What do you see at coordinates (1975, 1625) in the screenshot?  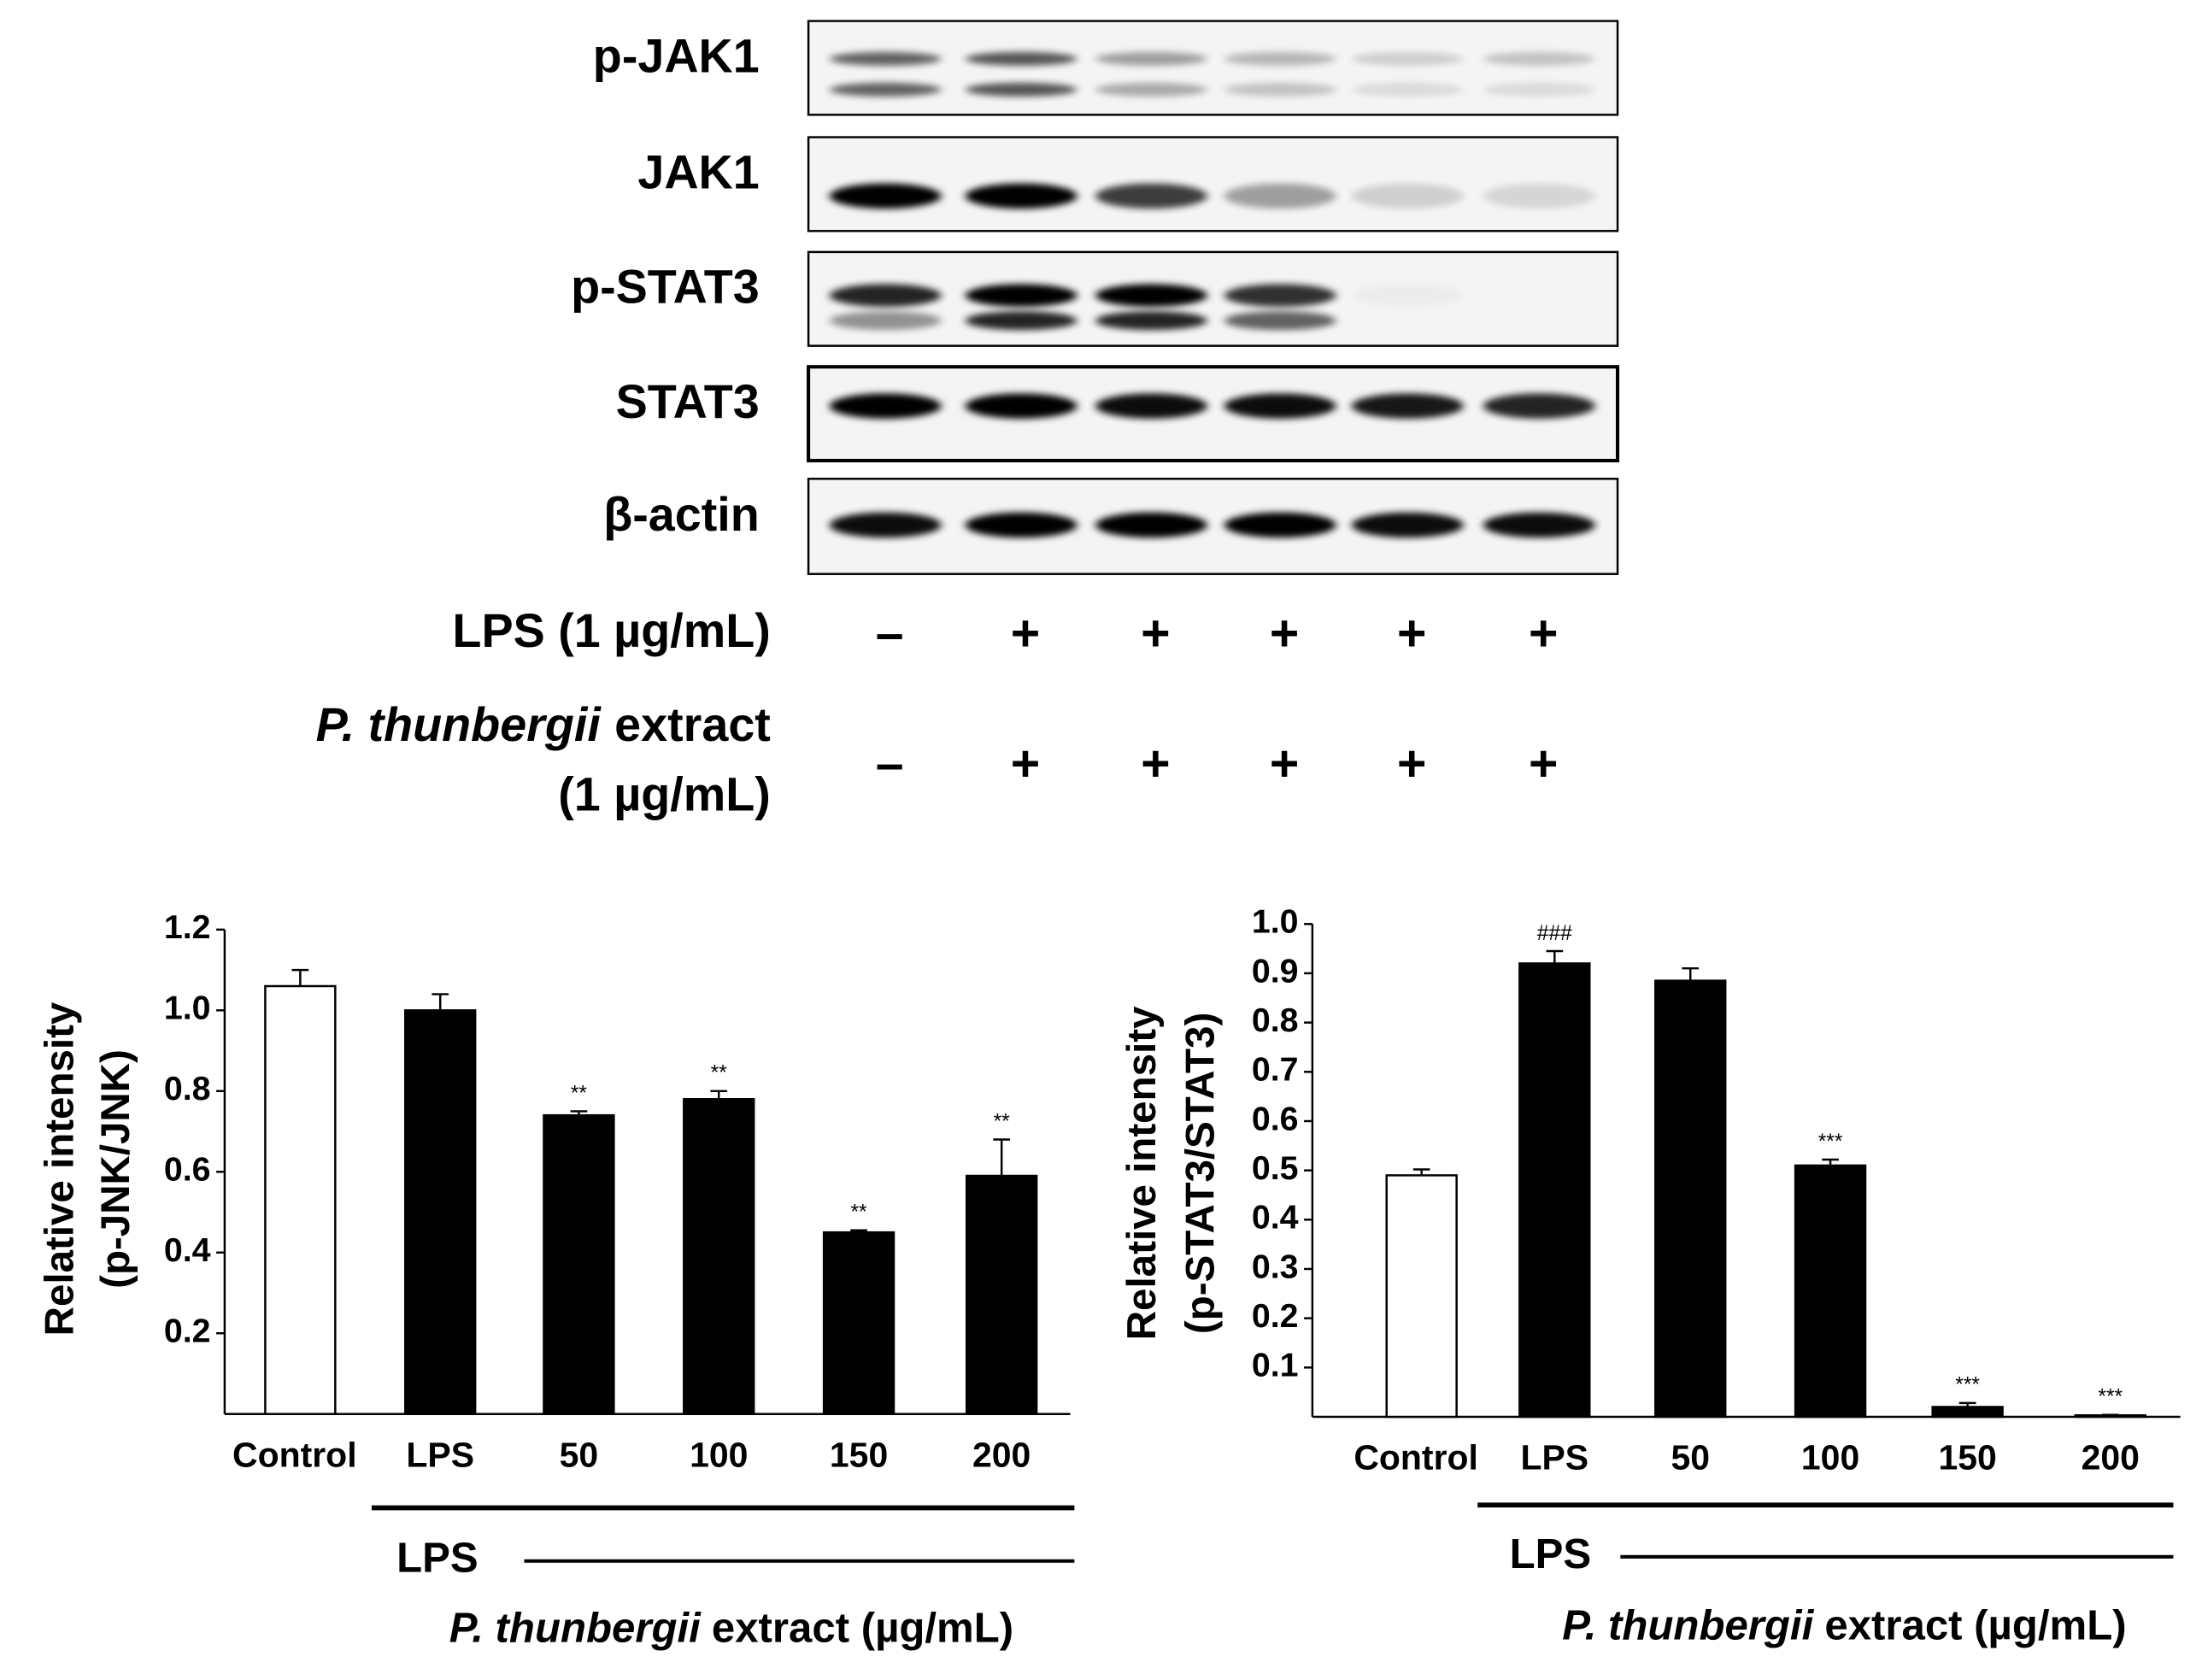 I see `x-axis-label-rest: extract (µg/mL)` at bounding box center [1975, 1625].